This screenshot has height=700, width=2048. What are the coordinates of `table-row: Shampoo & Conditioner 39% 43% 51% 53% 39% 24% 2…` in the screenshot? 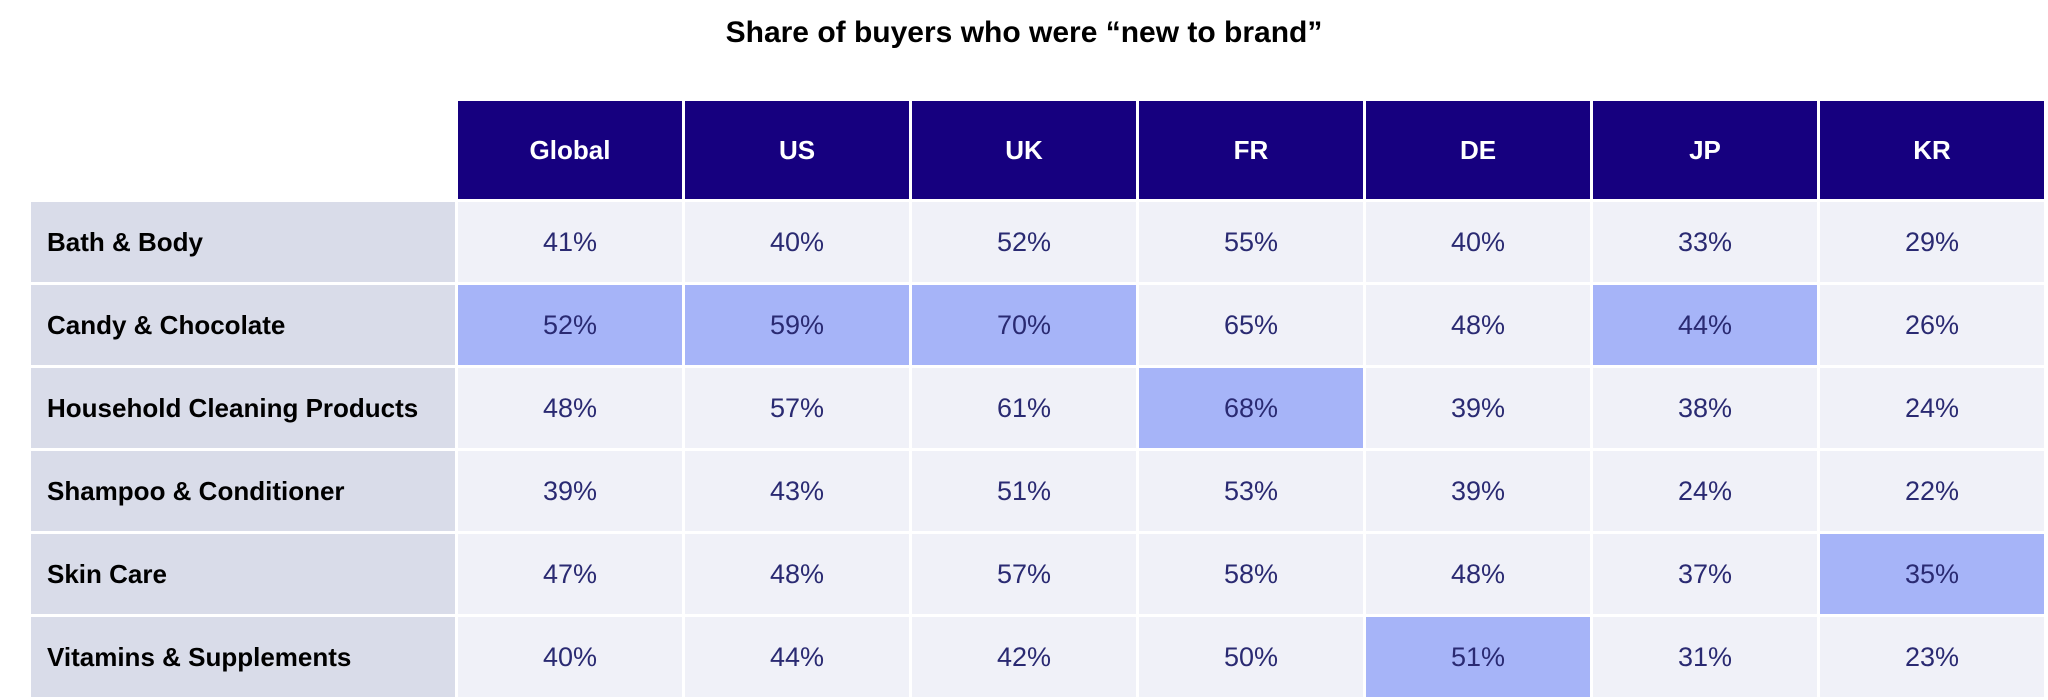 It's located at (1037, 491).